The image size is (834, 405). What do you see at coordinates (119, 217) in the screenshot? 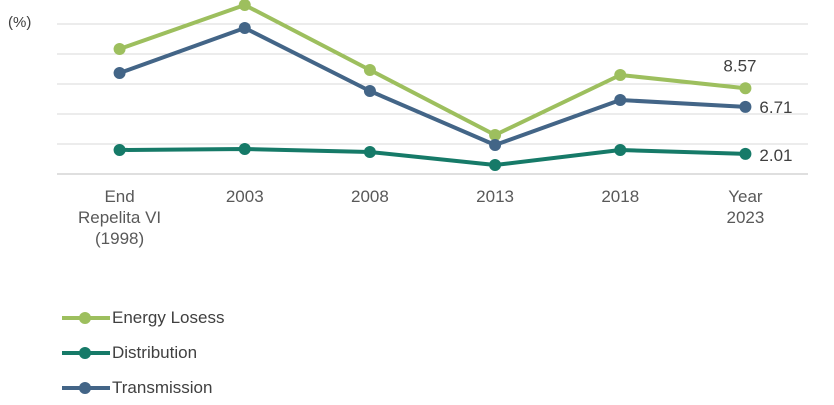
I see `x-tick-label: End Repelita VI (1998)` at bounding box center [119, 217].